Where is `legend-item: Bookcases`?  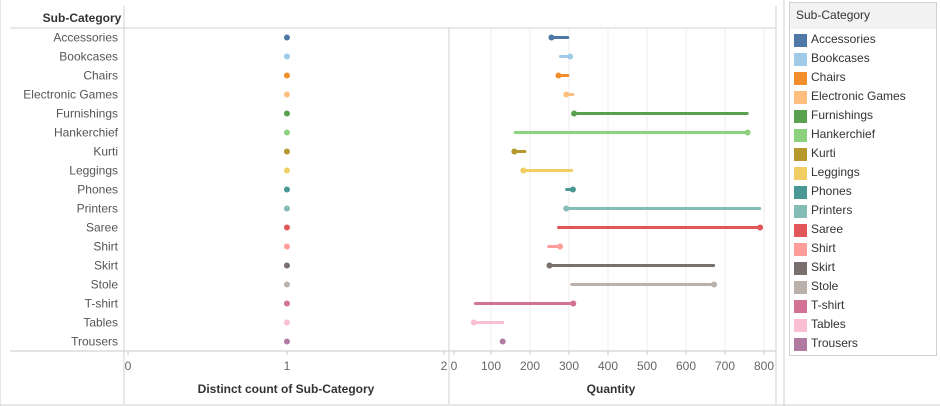 legend-item: Bookcases is located at coordinates (863, 59).